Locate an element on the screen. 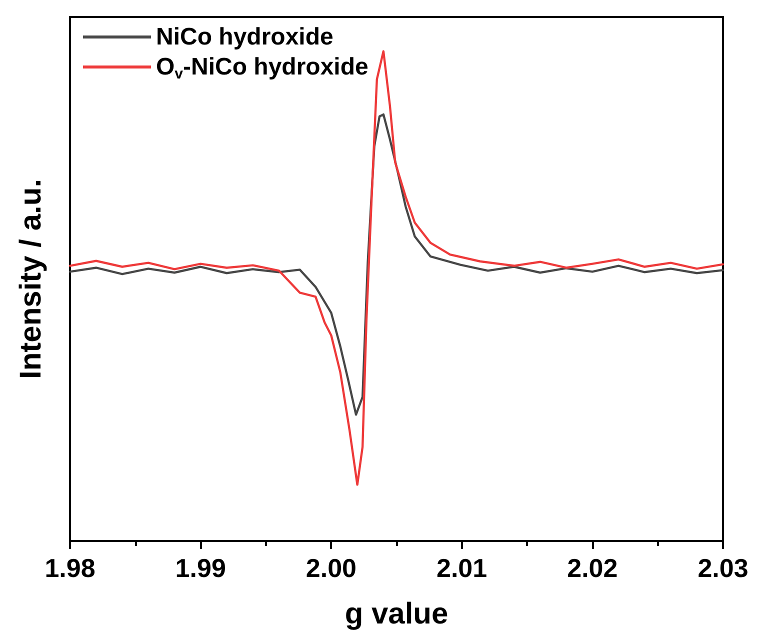  x-tick-label: 2.01 is located at coordinates (462, 568).